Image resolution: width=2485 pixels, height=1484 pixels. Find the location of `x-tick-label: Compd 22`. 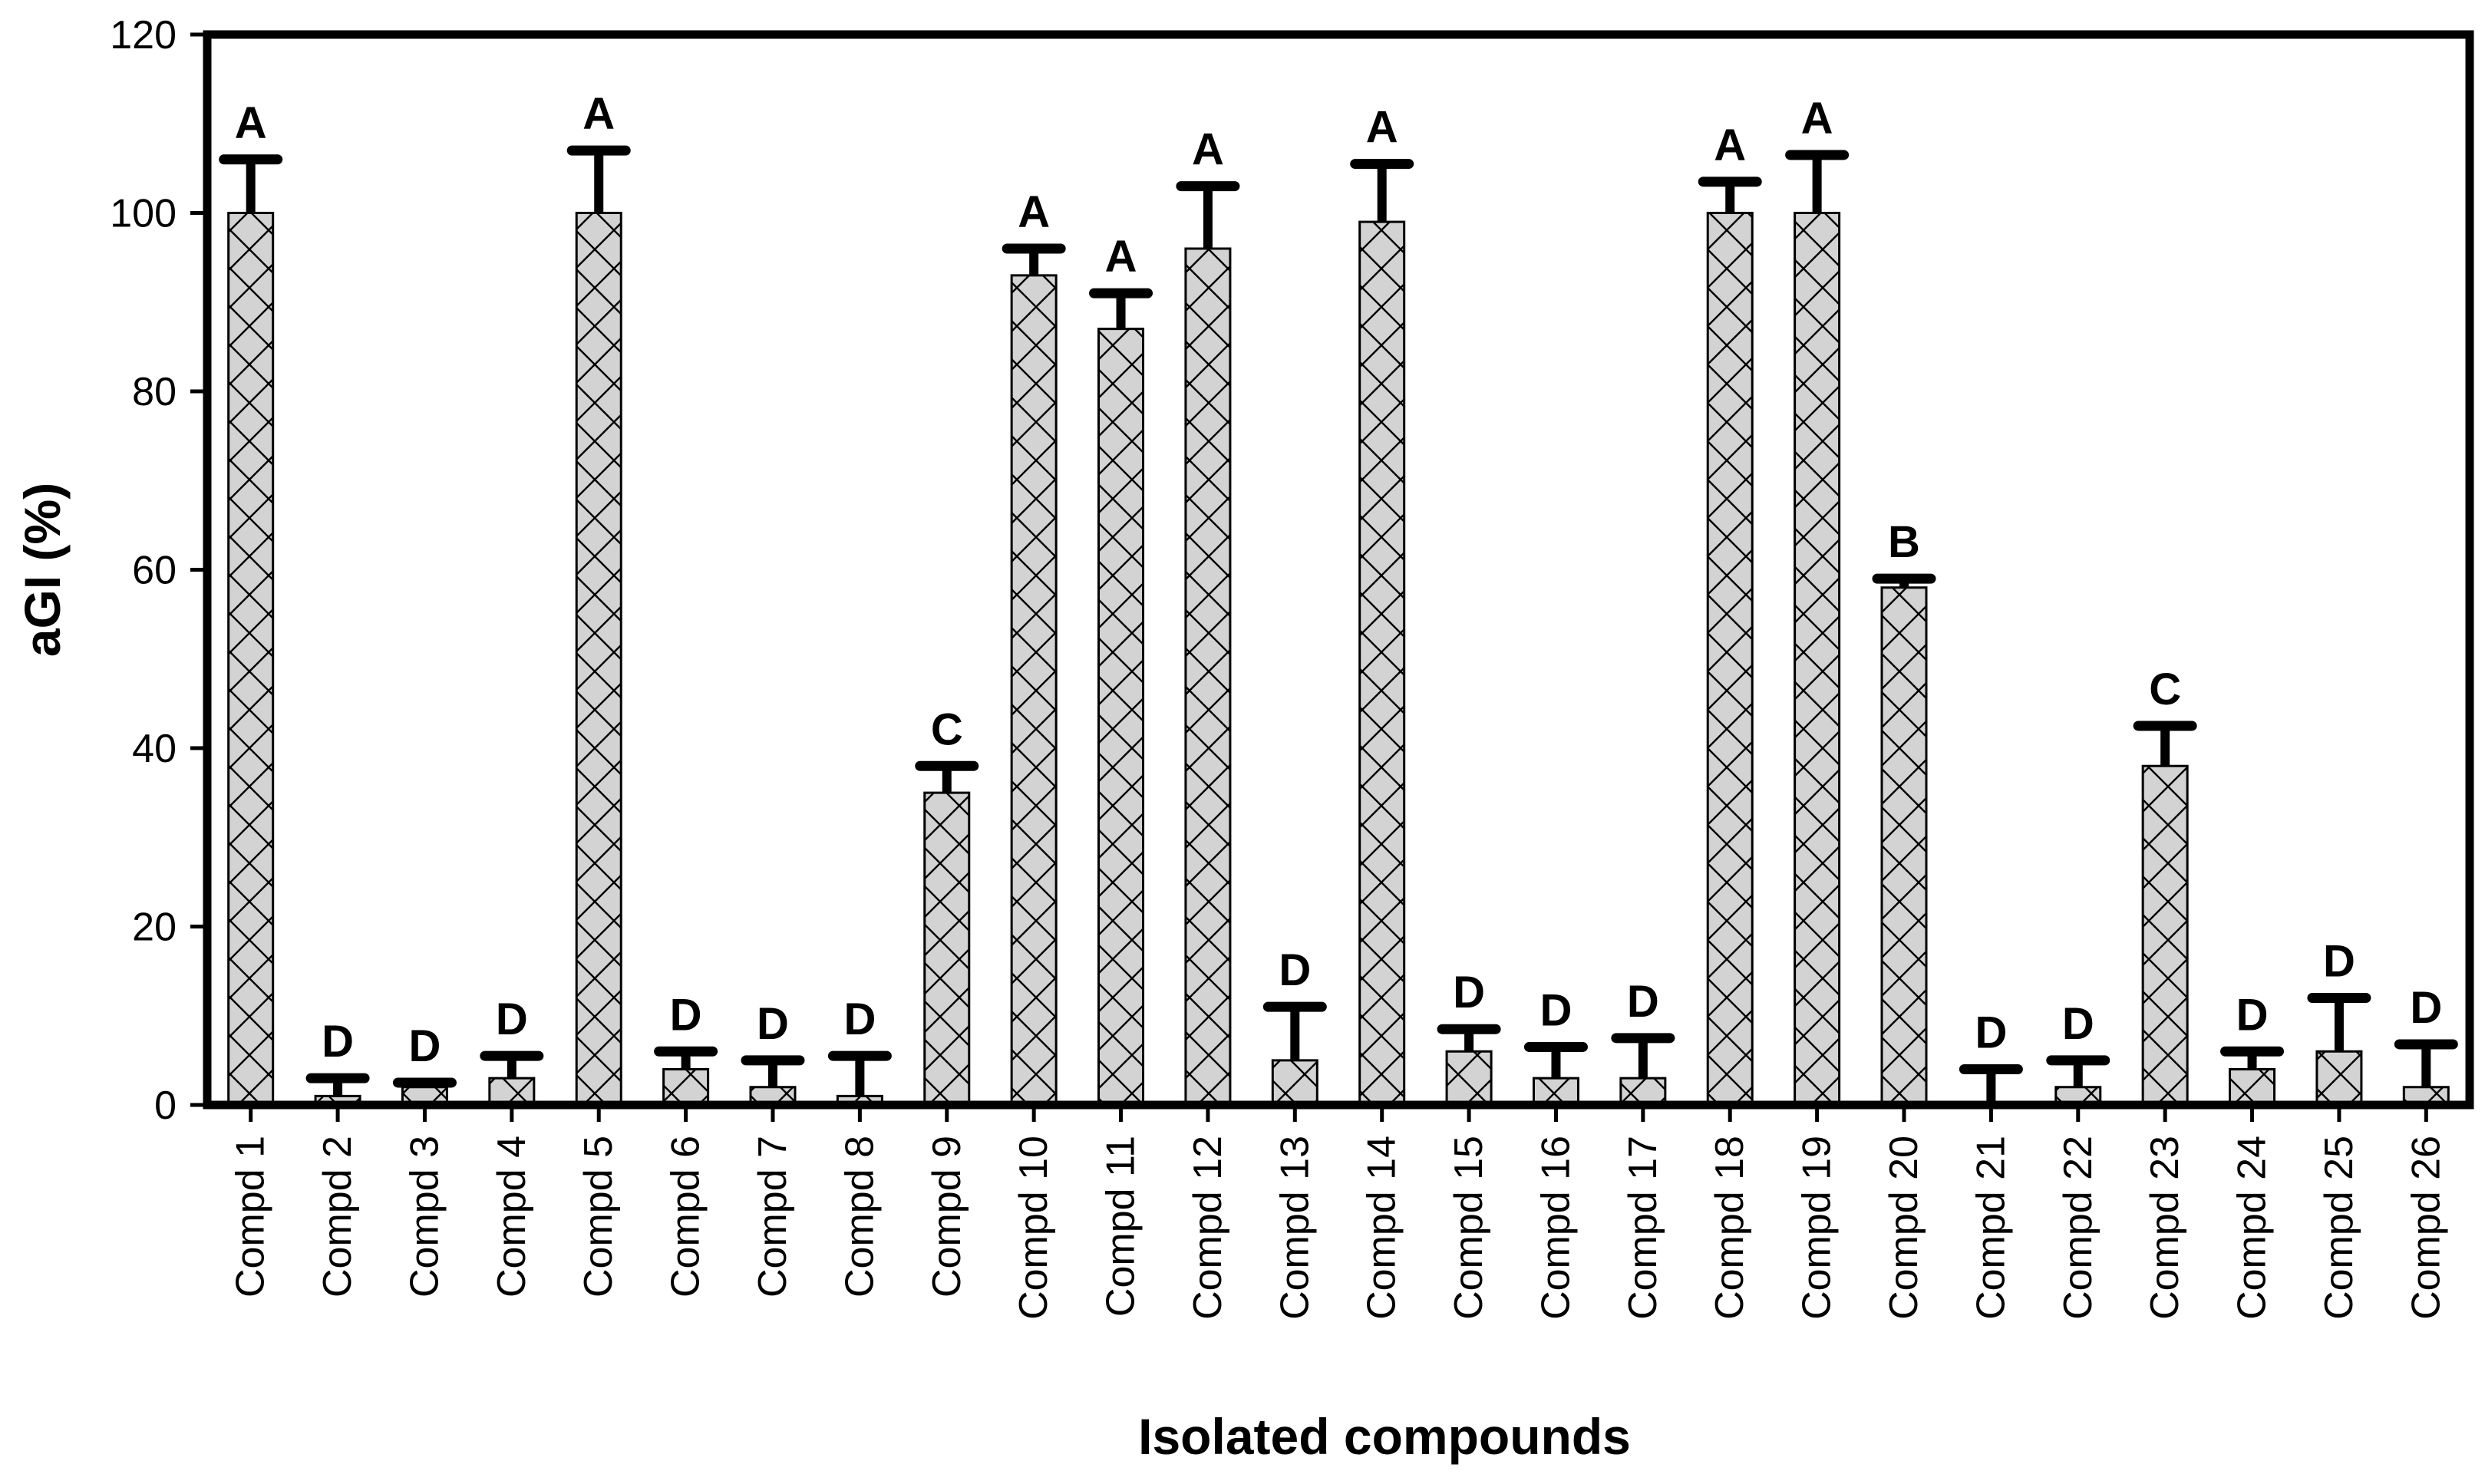

x-tick-label: Compd 22 is located at coordinates (2078, 1228).